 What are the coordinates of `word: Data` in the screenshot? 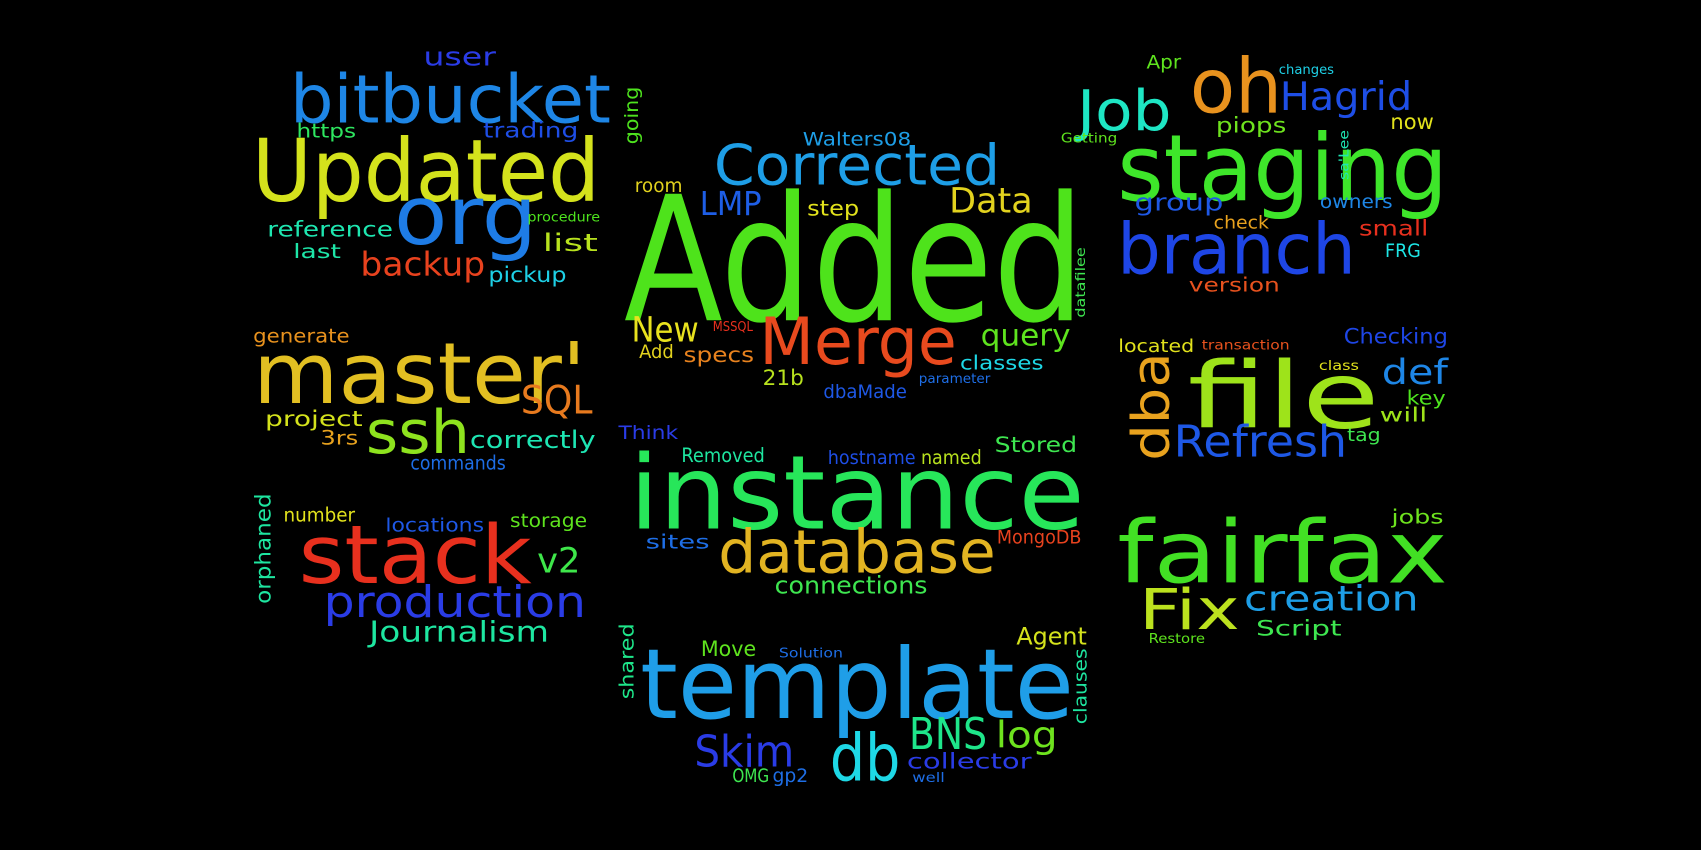 It's located at (990, 202).